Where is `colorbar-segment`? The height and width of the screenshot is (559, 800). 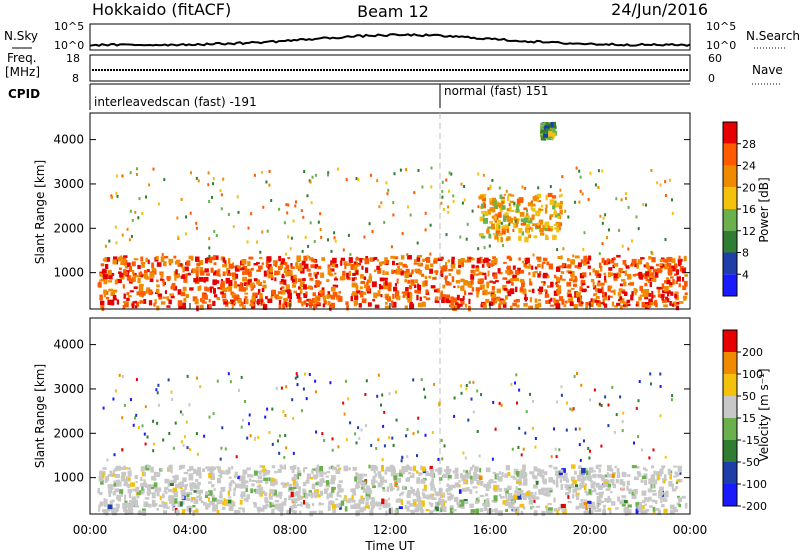
colorbar-segment is located at coordinates (730, 341).